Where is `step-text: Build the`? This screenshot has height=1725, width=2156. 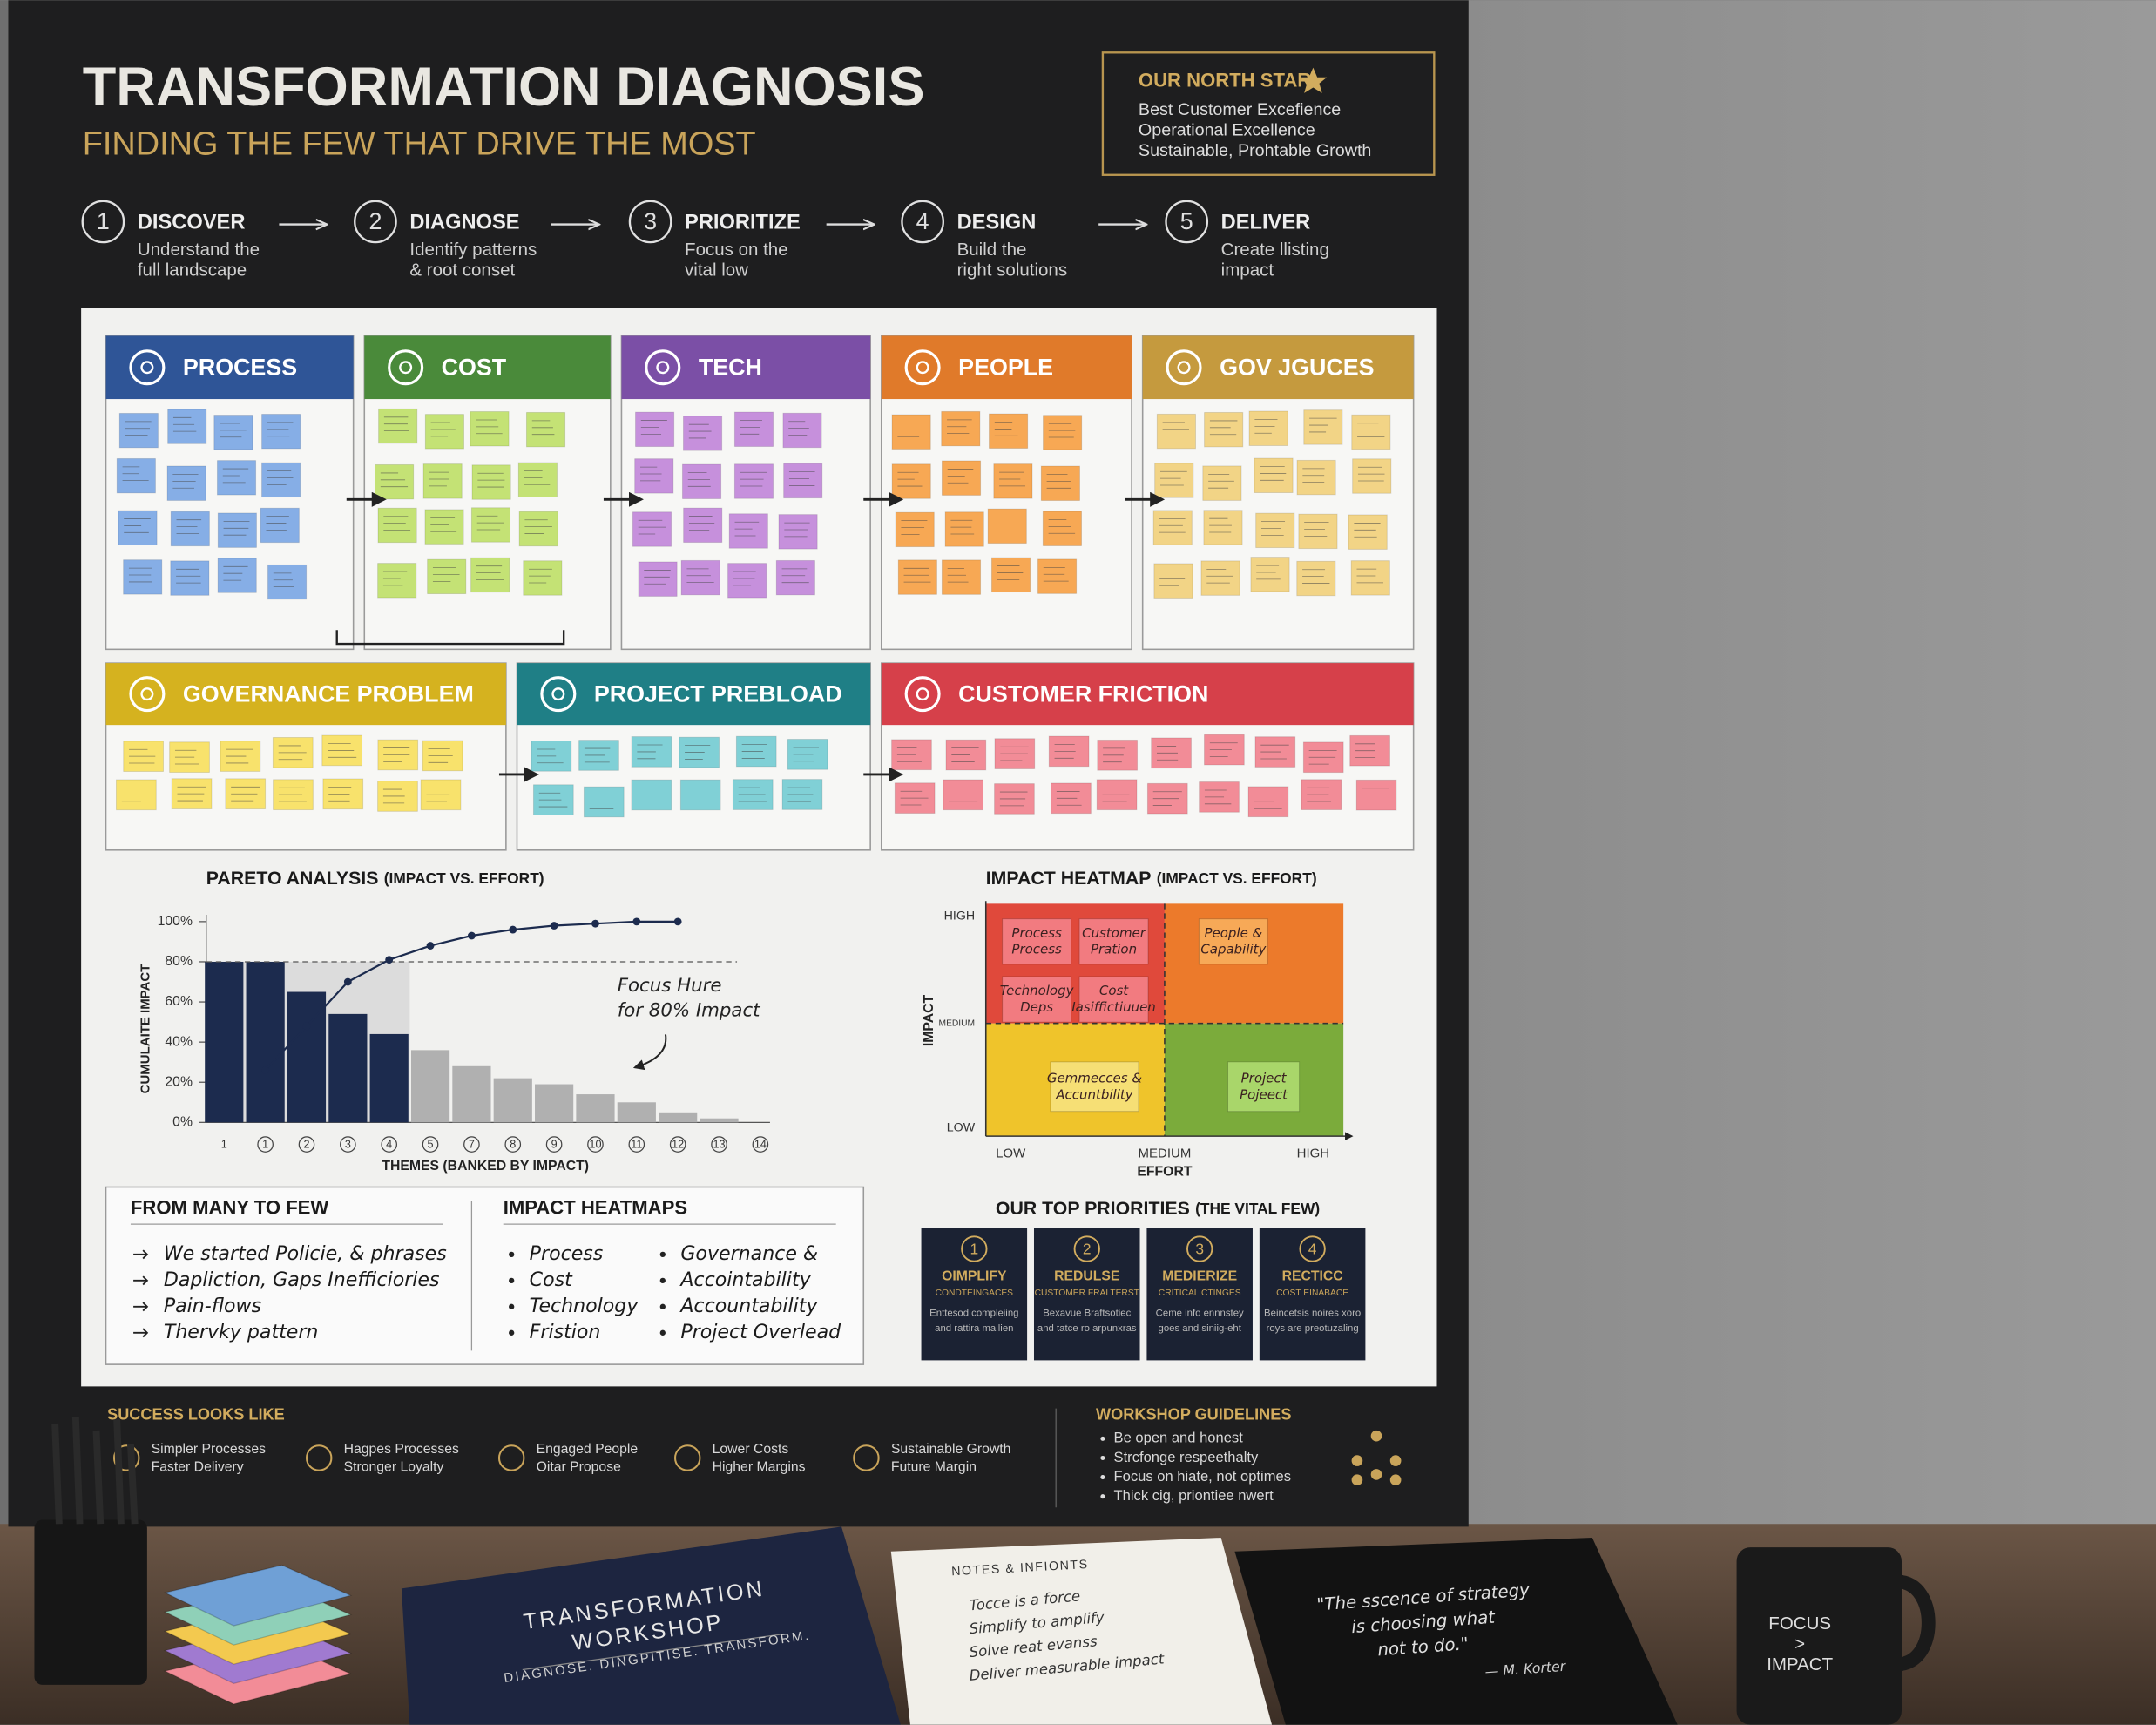 step-text: Build the is located at coordinates (992, 250).